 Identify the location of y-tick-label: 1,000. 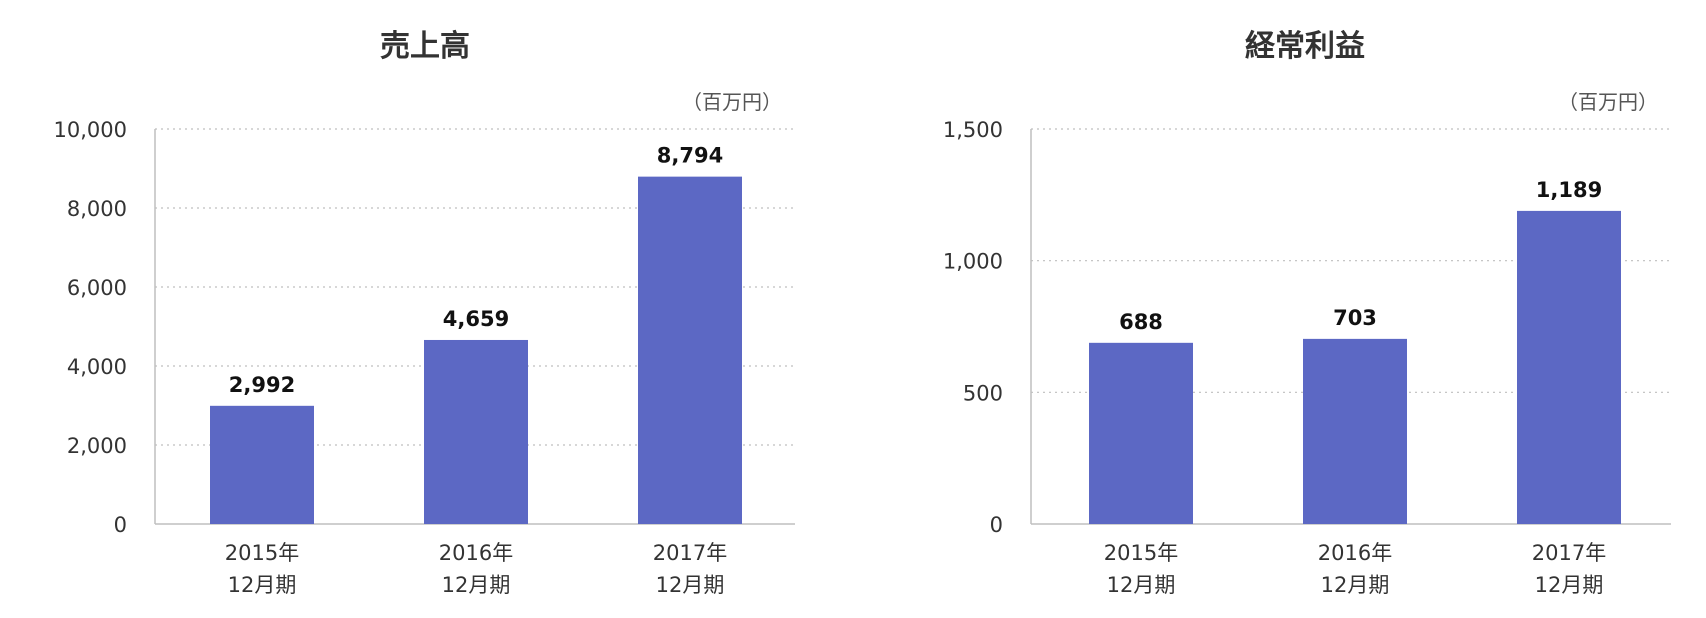
(973, 262).